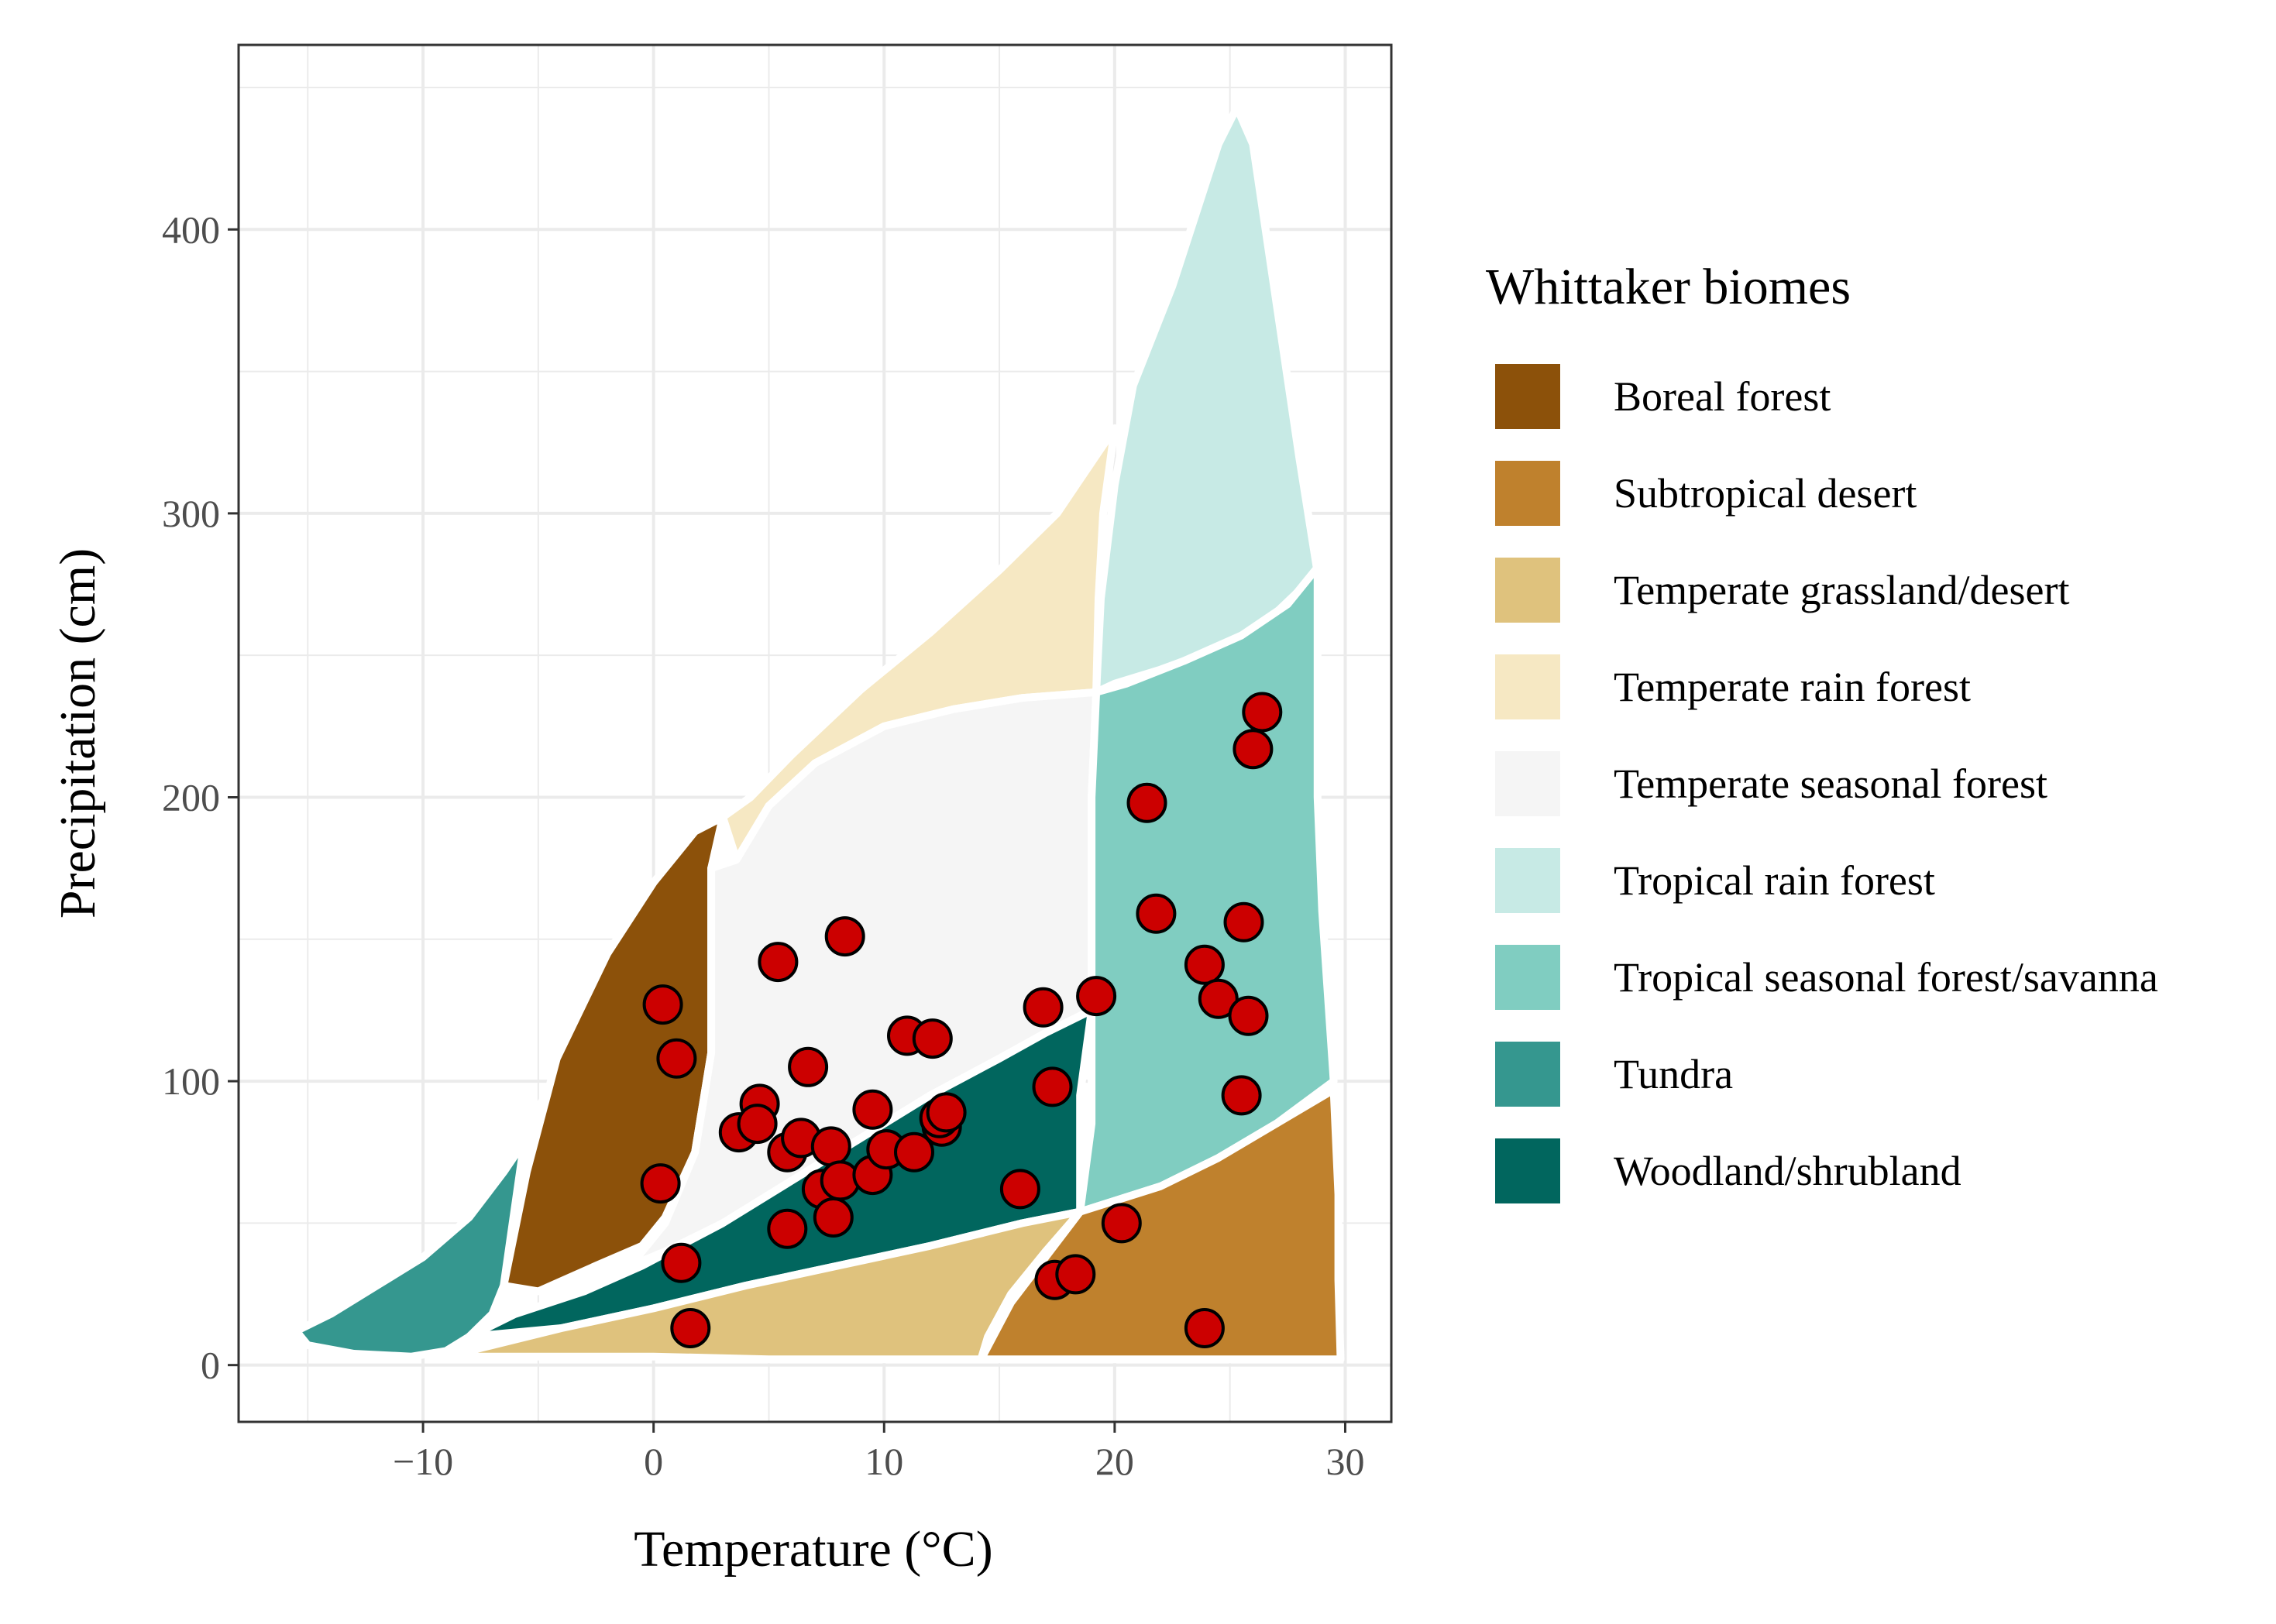  What do you see at coordinates (653, 1461) in the screenshot?
I see `x-tick-label: 0` at bounding box center [653, 1461].